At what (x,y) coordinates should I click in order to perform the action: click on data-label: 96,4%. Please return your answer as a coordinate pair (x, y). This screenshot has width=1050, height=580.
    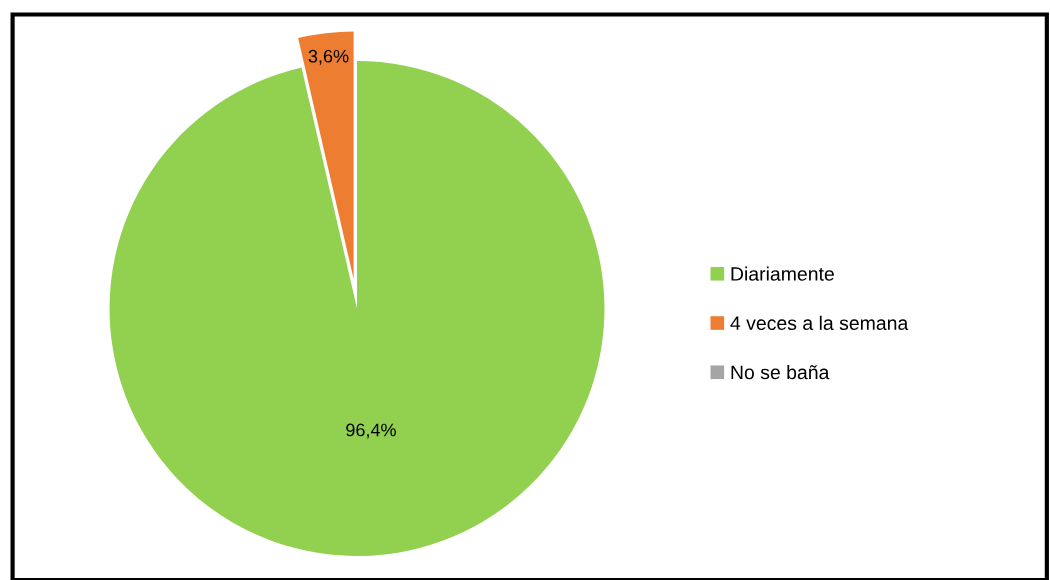
    Looking at the image, I should click on (371, 431).